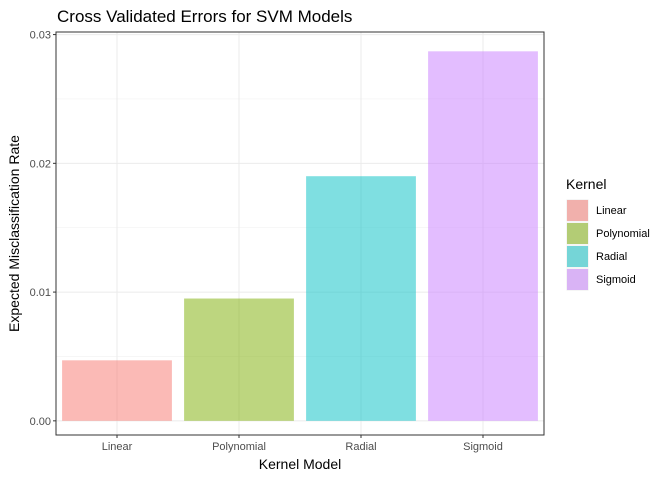 The image size is (672, 480). I want to click on chart-title: Cross Validated Errors for SVM Models, so click(204, 16).